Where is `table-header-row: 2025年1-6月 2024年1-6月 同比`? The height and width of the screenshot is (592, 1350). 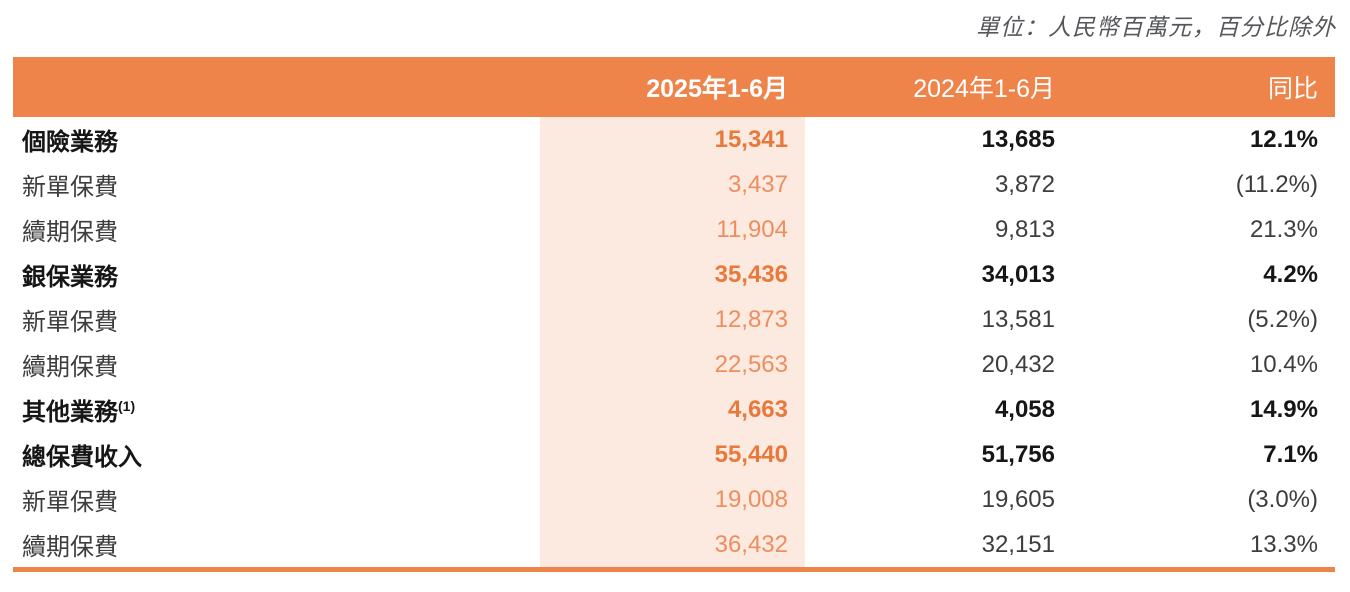
table-header-row: 2025年1-6月 2024年1-6月 同比 is located at coordinates (674, 87).